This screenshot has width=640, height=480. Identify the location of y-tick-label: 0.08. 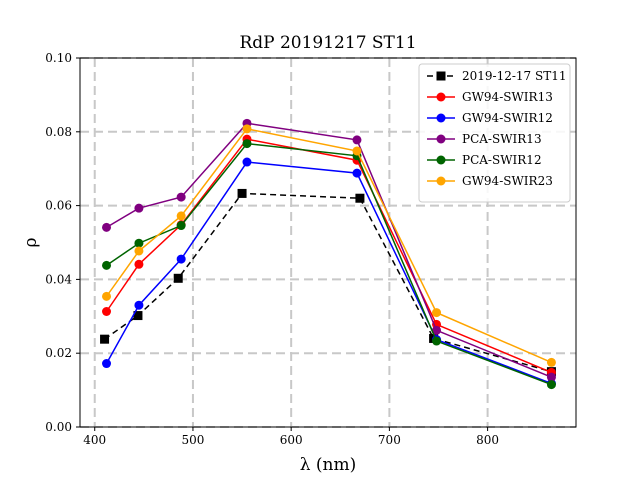
(58, 132).